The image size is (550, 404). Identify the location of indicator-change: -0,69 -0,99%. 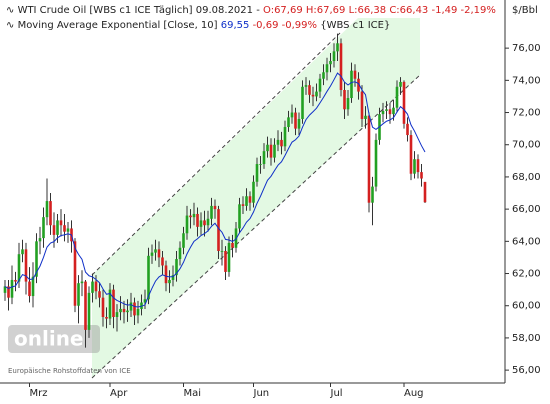
(285, 25).